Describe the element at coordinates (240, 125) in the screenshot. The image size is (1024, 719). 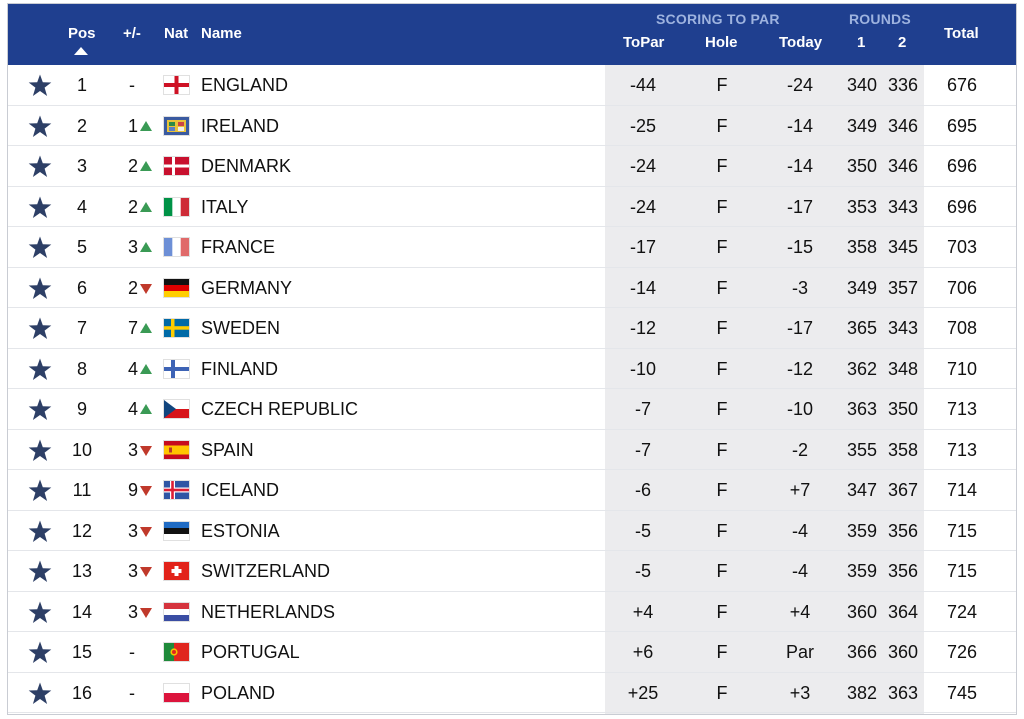
I see `country-name: IRELAND` at that location.